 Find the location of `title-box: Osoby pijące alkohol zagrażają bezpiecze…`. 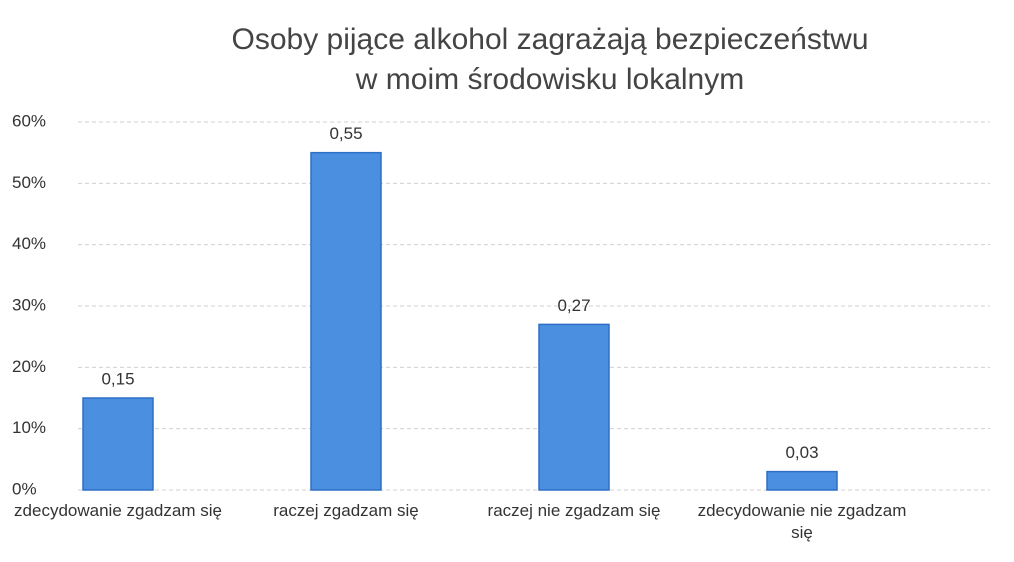

title-box: Osoby pijące alkohol zagrażają bezpiecze… is located at coordinates (550, 59).